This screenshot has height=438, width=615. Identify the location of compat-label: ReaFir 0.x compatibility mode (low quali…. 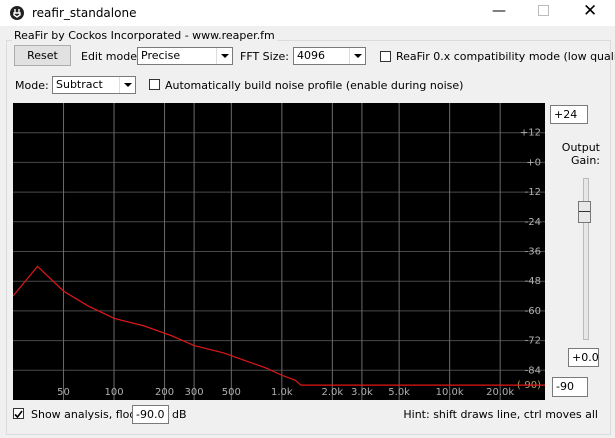
(505, 56).